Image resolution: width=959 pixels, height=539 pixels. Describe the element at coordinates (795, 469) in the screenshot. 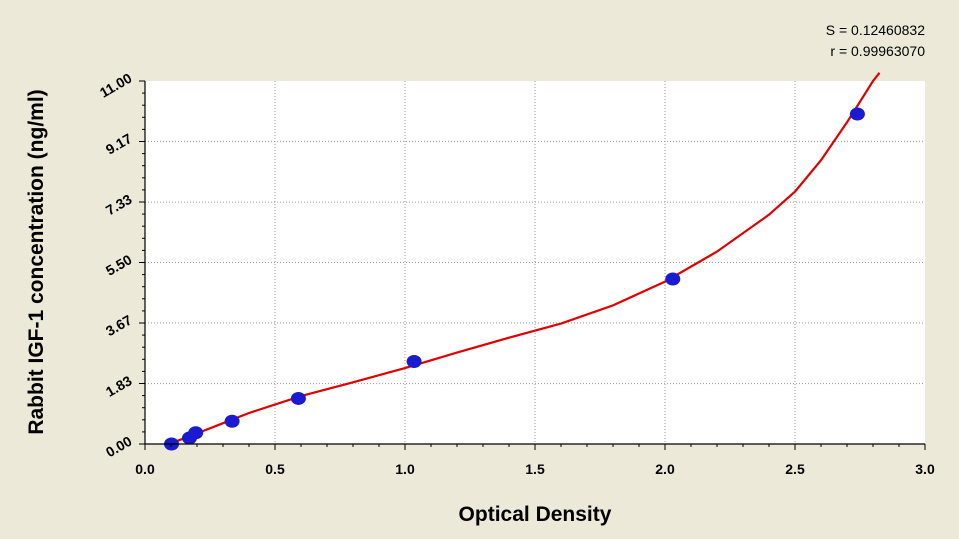

I see `x-tick-label: 2.5` at that location.